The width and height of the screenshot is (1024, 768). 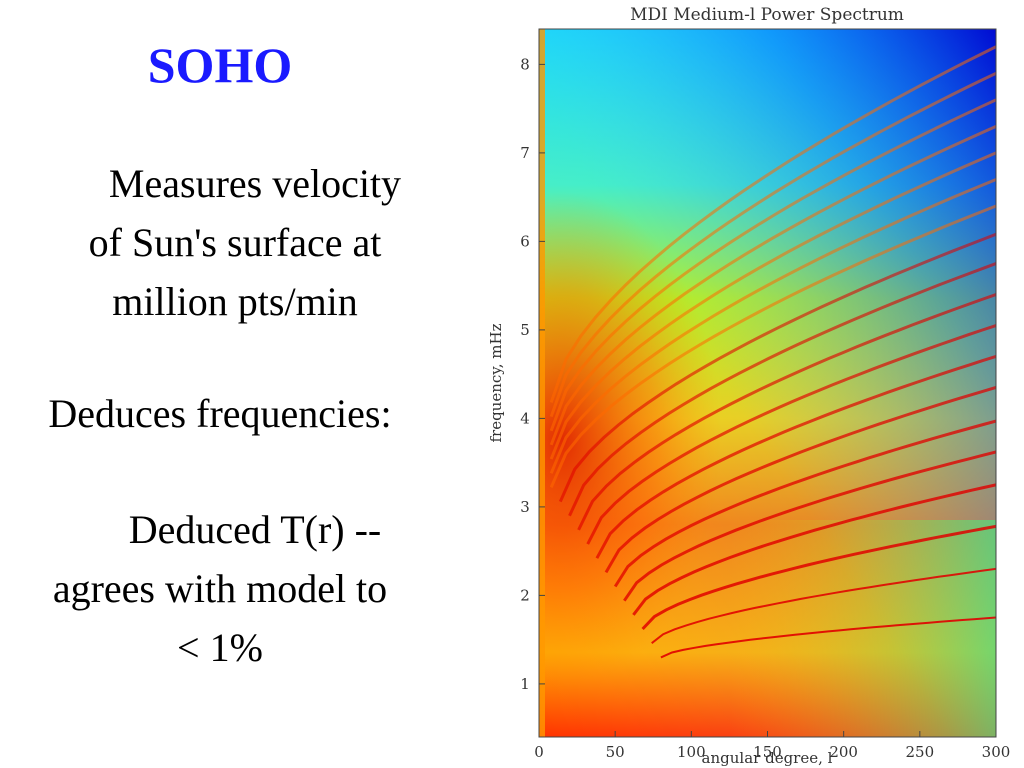 I want to click on y-tick-label: 2, so click(x=525, y=595).